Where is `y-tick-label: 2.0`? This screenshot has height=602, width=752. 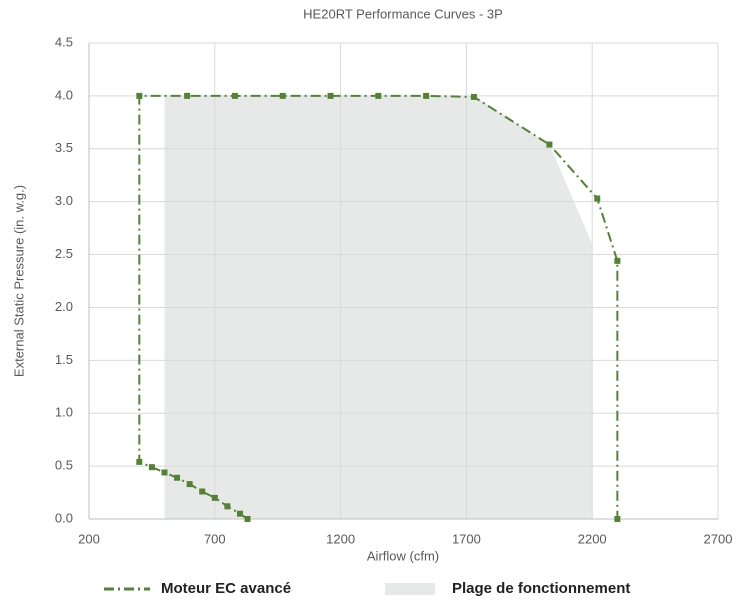
y-tick-label: 2.0 is located at coordinates (64, 306).